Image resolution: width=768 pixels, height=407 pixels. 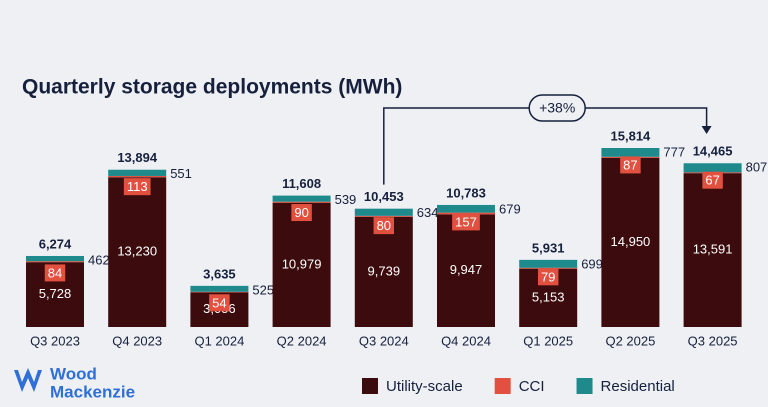 What do you see at coordinates (424, 386) in the screenshot?
I see `legend-label: Utility-scale` at bounding box center [424, 386].